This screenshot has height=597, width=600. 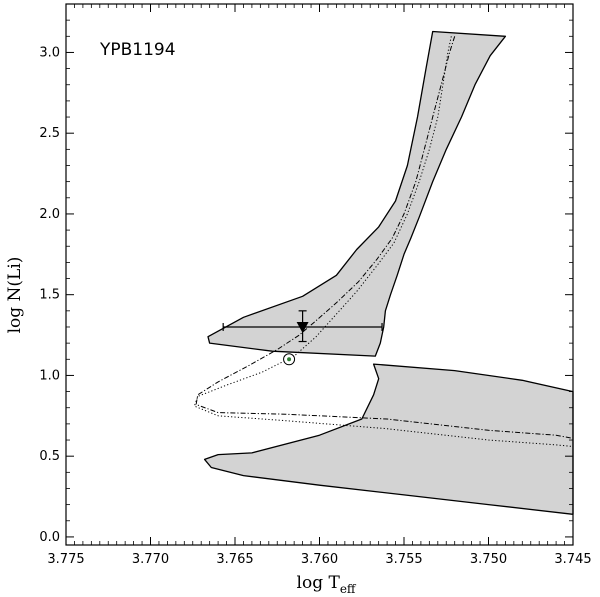 What do you see at coordinates (348, 589) in the screenshot?
I see `x-axis-label-subscript: eff` at bounding box center [348, 589].